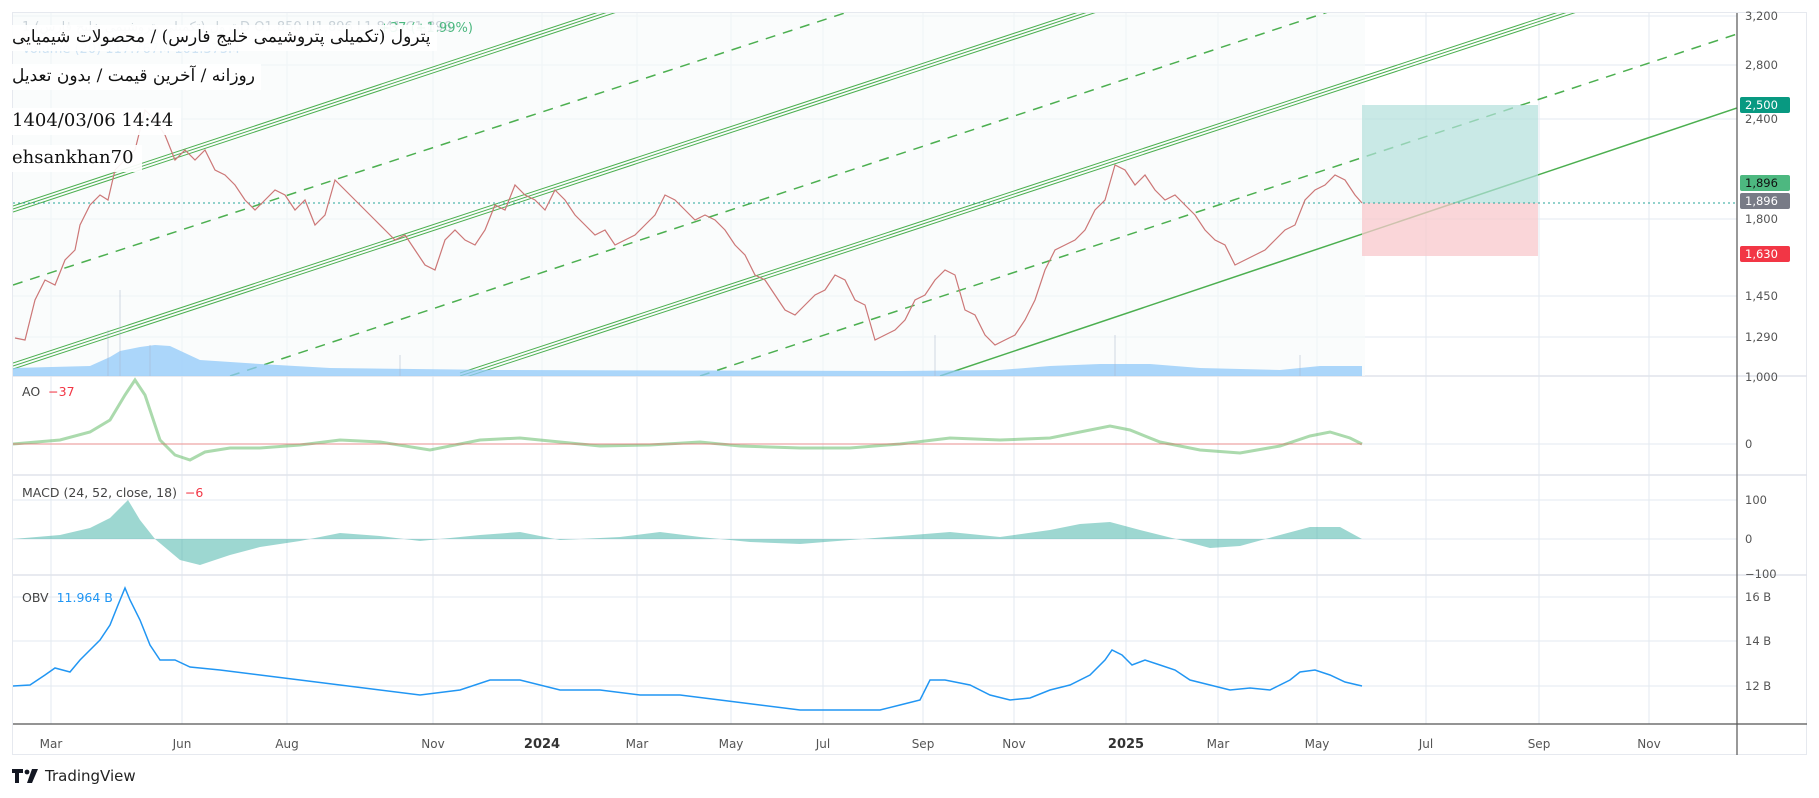  Describe the element at coordinates (1756, 500) in the screenshot. I see `macd-axis-label: 100` at that location.